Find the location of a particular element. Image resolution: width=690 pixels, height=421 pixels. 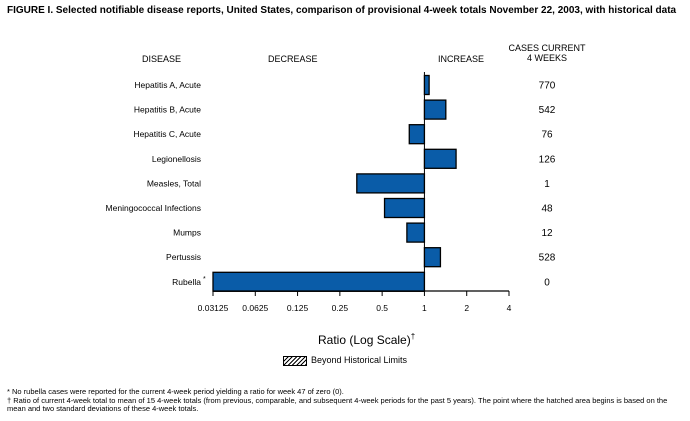

x-tick-label: 0.03125 is located at coordinates (213, 308).